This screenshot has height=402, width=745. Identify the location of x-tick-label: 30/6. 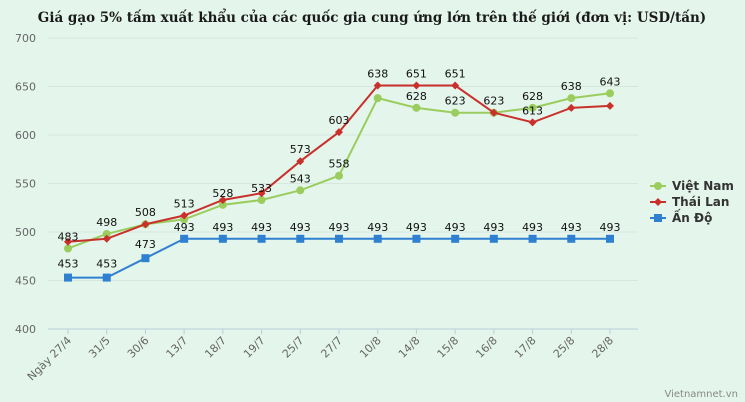
(138, 347).